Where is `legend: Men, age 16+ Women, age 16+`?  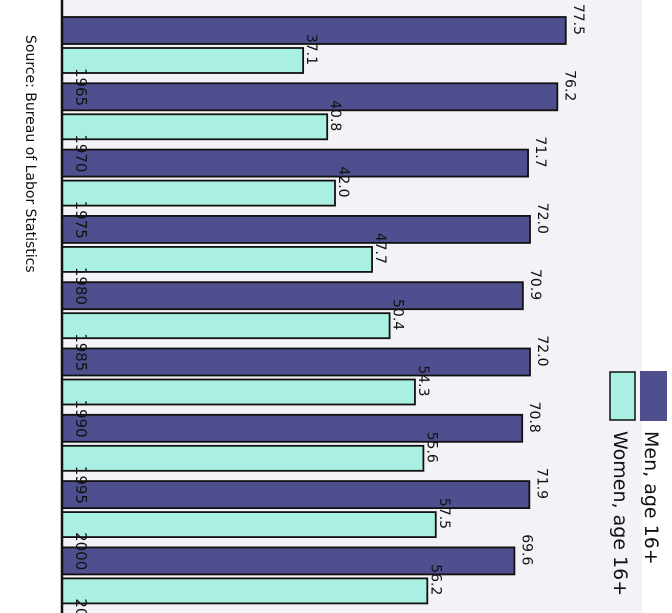
legend: Men, age 16+ Women, age 16+ is located at coordinates (638, 483).